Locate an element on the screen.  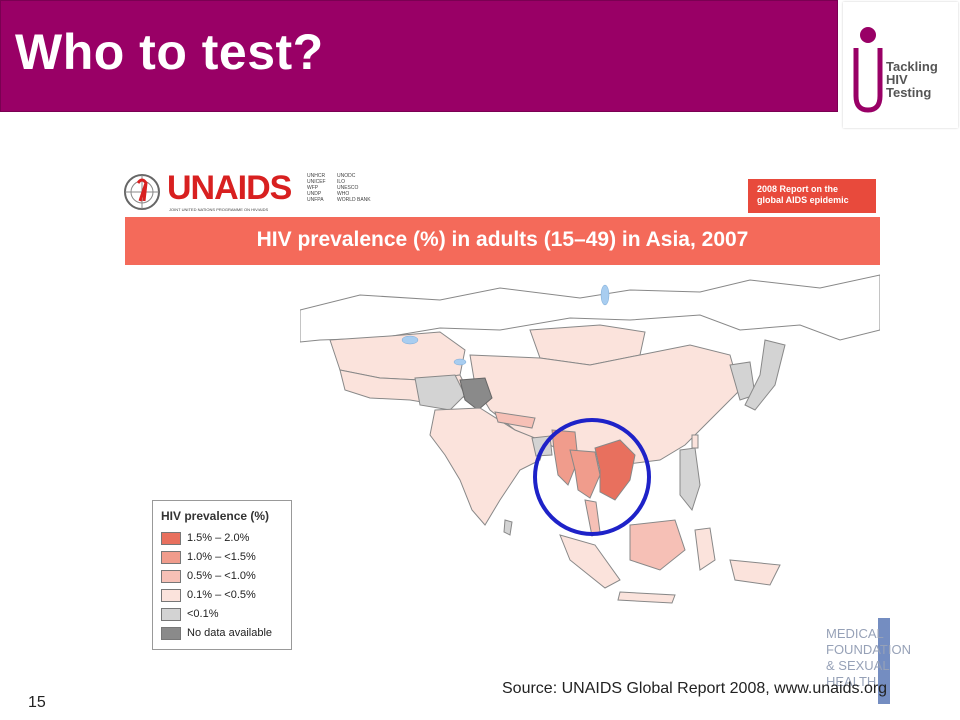
legend-item: 1.0% – <1.5% is located at coordinates (226, 558).